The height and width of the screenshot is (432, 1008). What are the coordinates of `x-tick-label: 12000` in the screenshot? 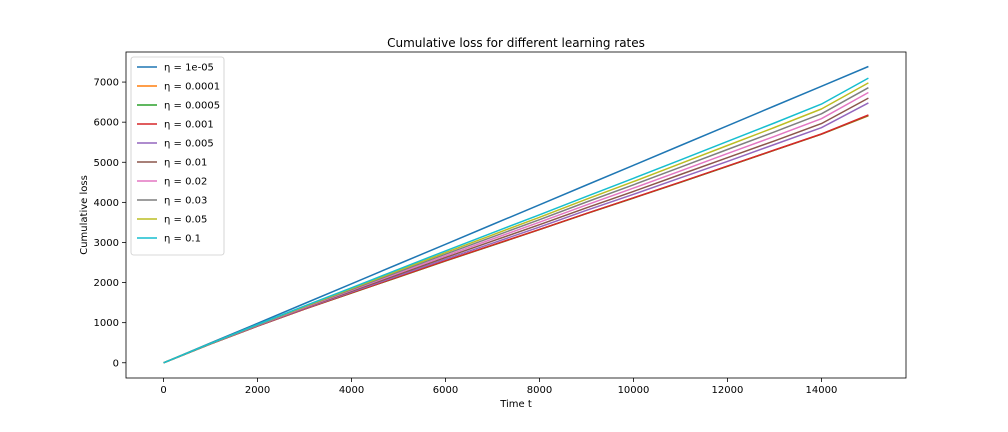 It's located at (728, 390).